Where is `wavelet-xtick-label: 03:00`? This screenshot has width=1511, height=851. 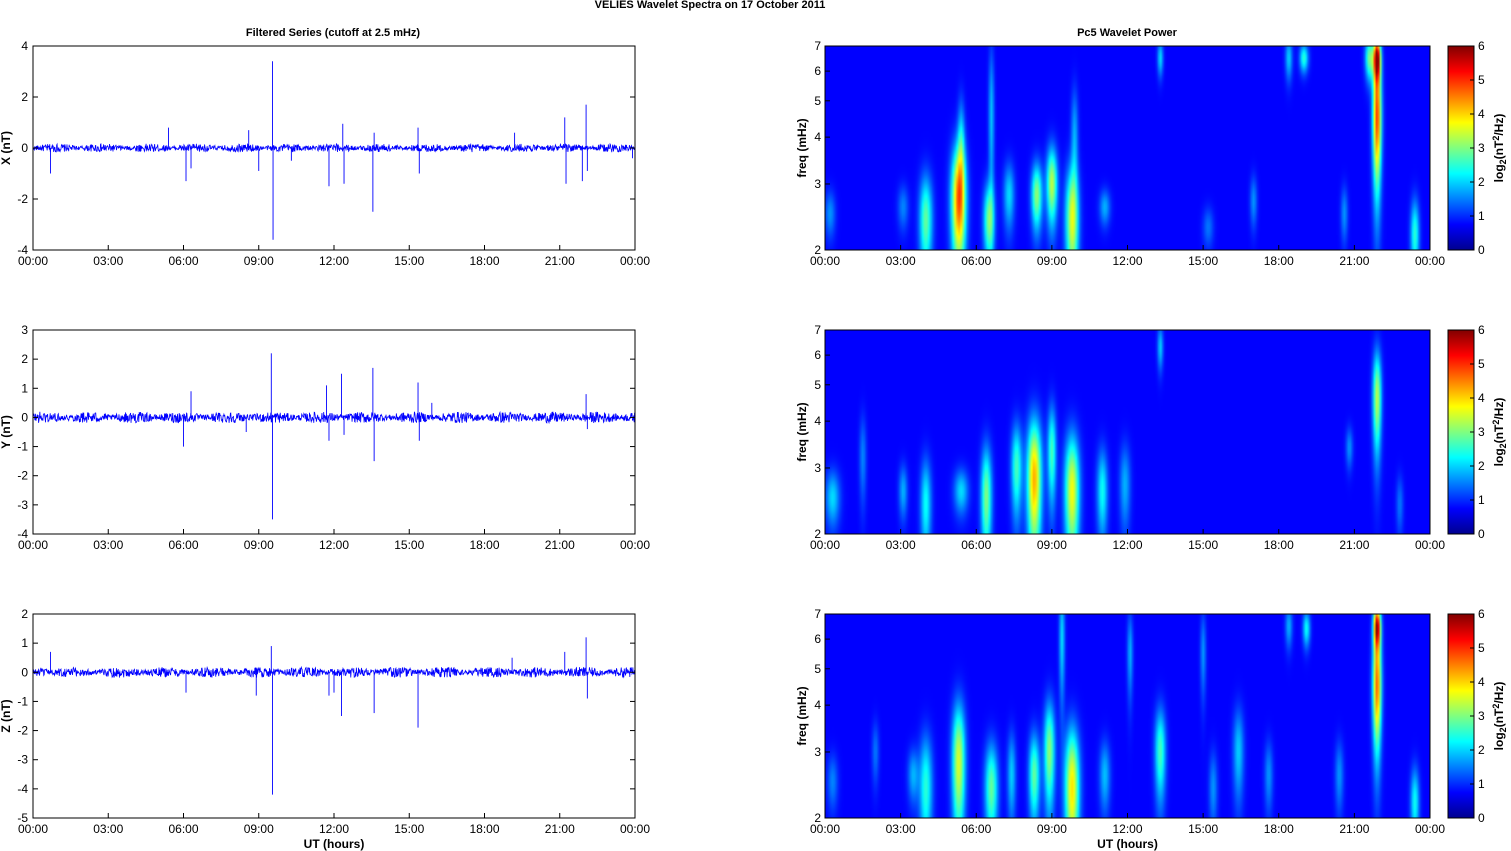
wavelet-xtick-label: 03:00 is located at coordinates (901, 261).